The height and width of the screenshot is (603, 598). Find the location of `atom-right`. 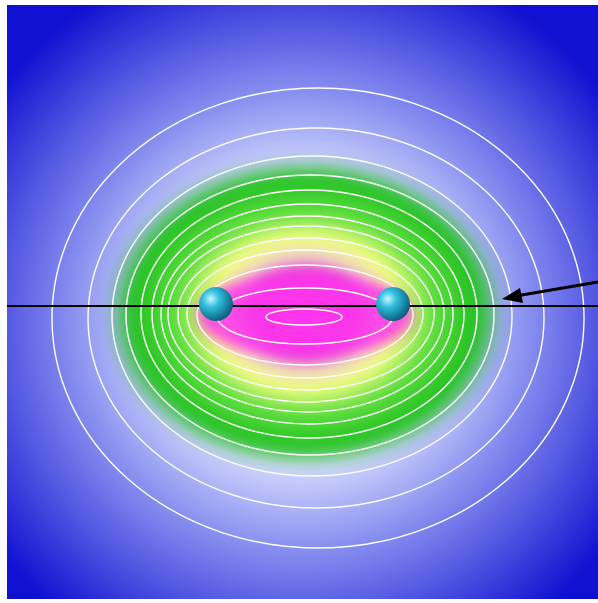

atom-right is located at coordinates (393, 304).